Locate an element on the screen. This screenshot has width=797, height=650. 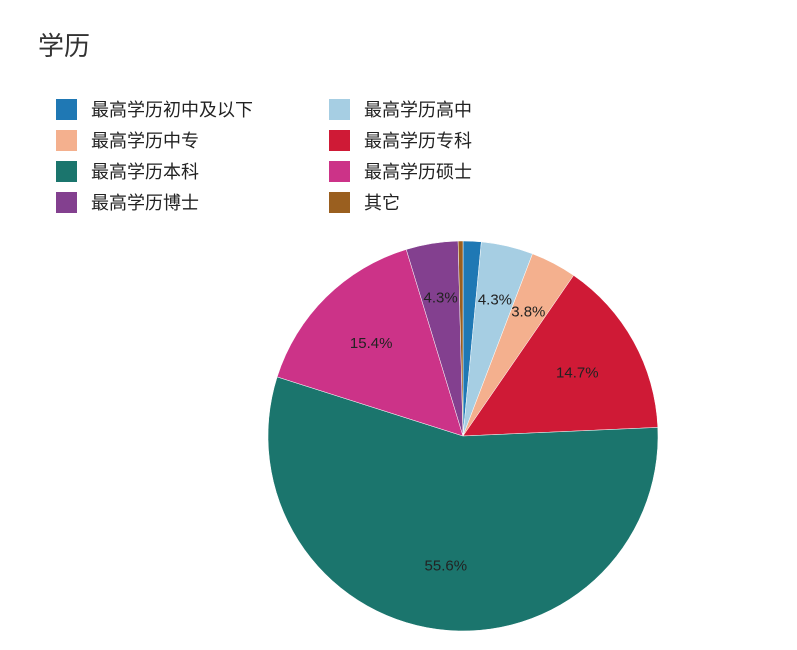
legend-item: 最高学历本科 is located at coordinates (192, 171).